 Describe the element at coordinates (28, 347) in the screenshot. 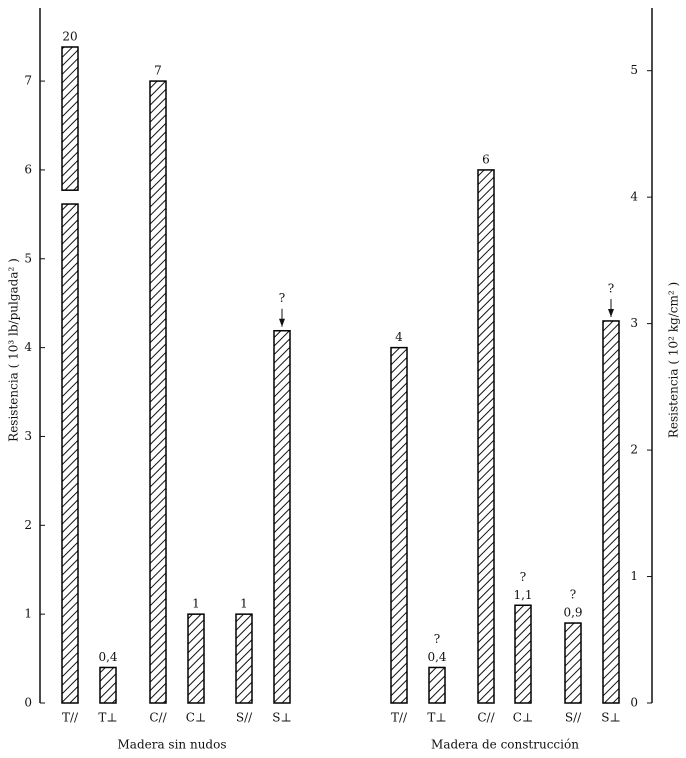

I see `y-tick-label: 4` at that location.